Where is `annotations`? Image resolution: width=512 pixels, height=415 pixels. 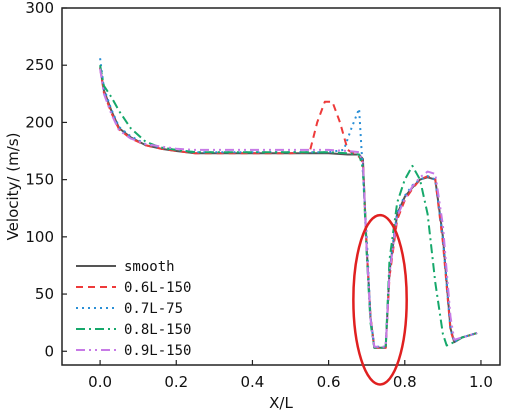
annotations is located at coordinates (380, 299).